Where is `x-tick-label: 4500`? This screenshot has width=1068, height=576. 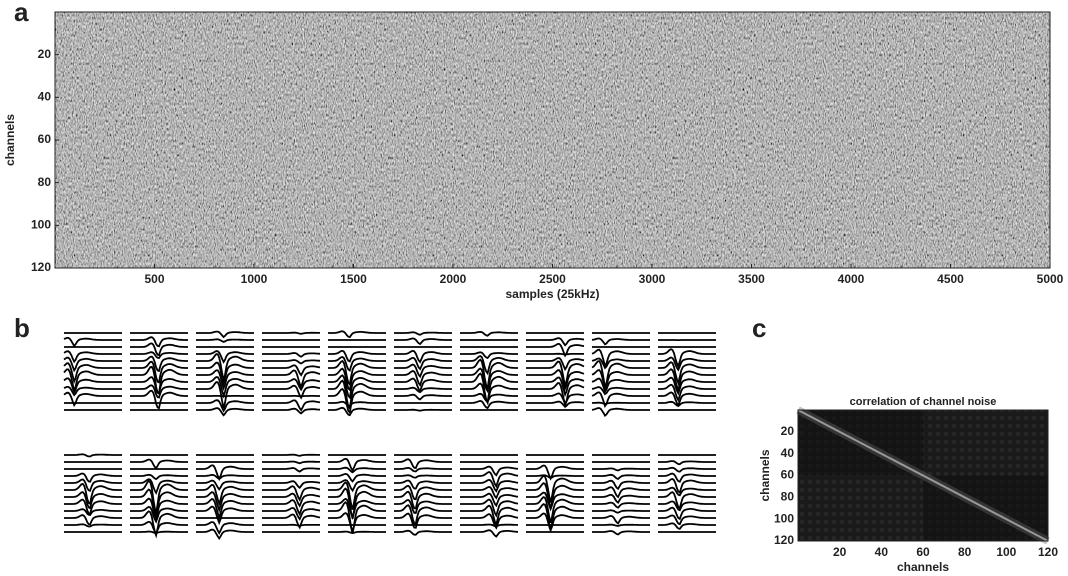 x-tick-label: 4500 is located at coordinates (950, 279).